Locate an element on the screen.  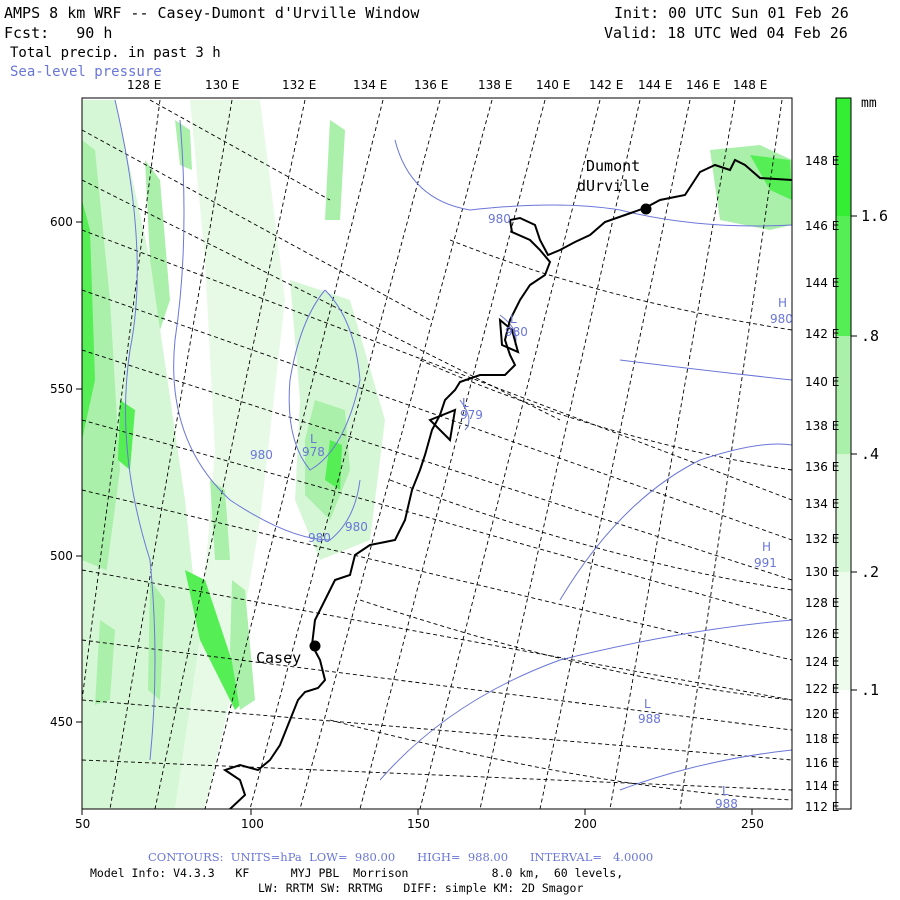
right-lon-label: 136 E is located at coordinates (822, 467).